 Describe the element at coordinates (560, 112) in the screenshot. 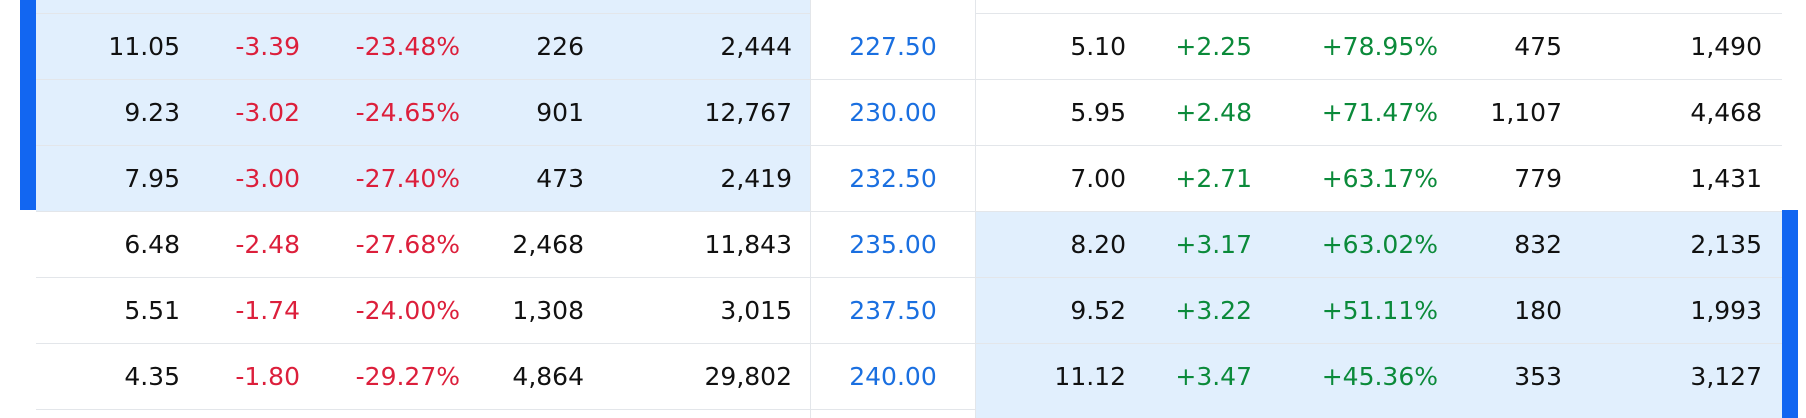

I see `call-volume: 901` at that location.